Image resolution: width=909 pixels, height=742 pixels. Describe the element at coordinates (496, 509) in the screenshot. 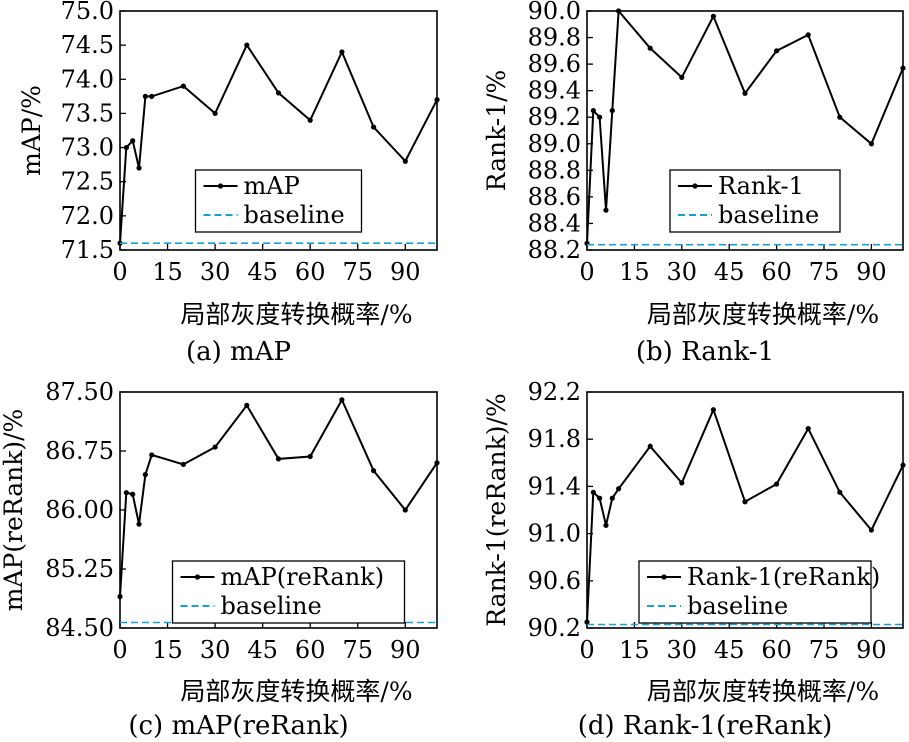

I see `y-axis-label: Rank-1(reRank)/%` at that location.